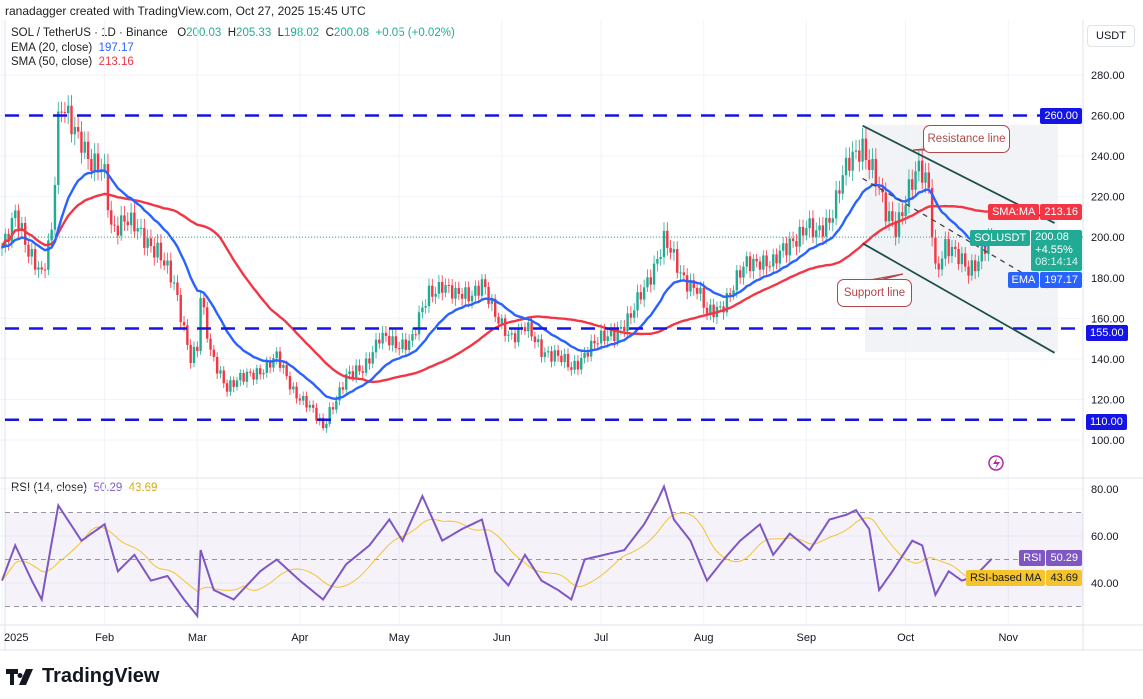 The width and height of the screenshot is (1143, 699). What do you see at coordinates (89, 33) in the screenshot?
I see `symbol-name: SOL / TetherUS · 1D · Binance` at bounding box center [89, 33].